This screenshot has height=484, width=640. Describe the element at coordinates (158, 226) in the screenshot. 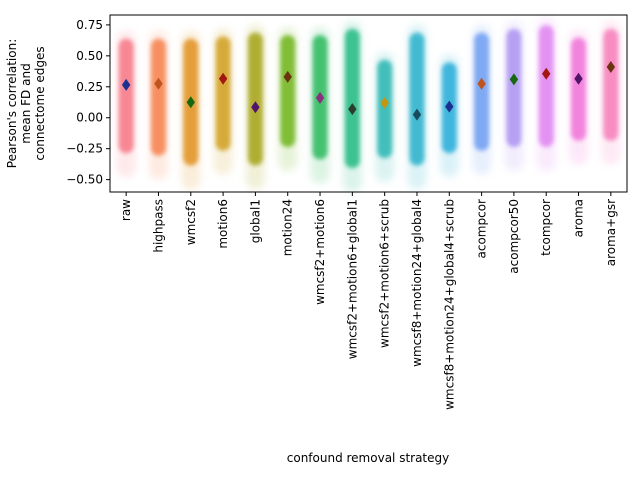

I see `x-tick-label: highpass` at that location.